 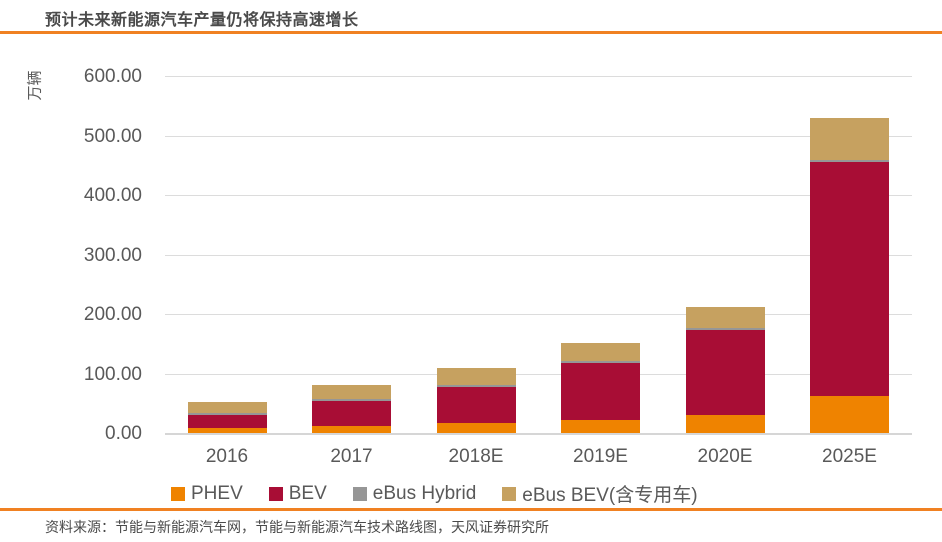 I want to click on y-tick-label: 100.00, so click(x=112, y=374).